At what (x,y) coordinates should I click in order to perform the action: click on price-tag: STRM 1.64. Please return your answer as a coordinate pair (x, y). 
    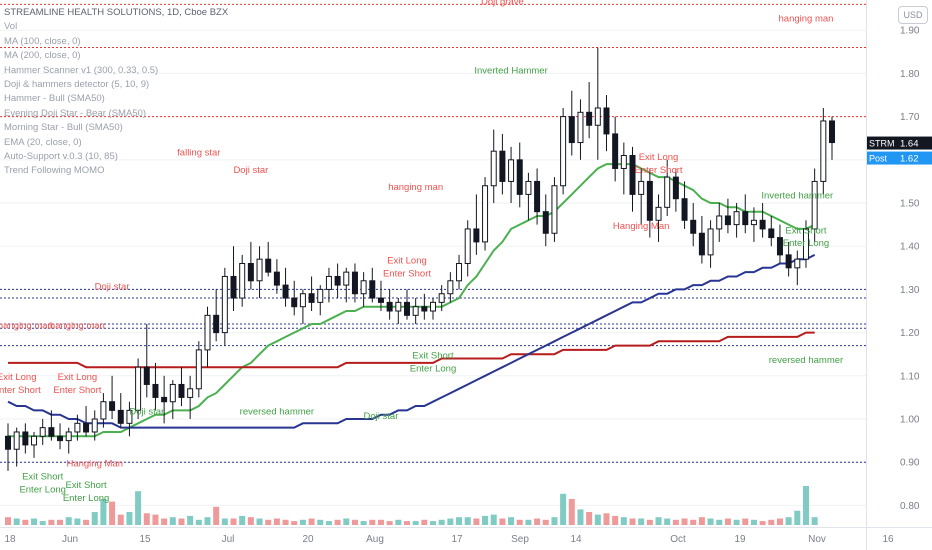
    Looking at the image, I should click on (899, 143).